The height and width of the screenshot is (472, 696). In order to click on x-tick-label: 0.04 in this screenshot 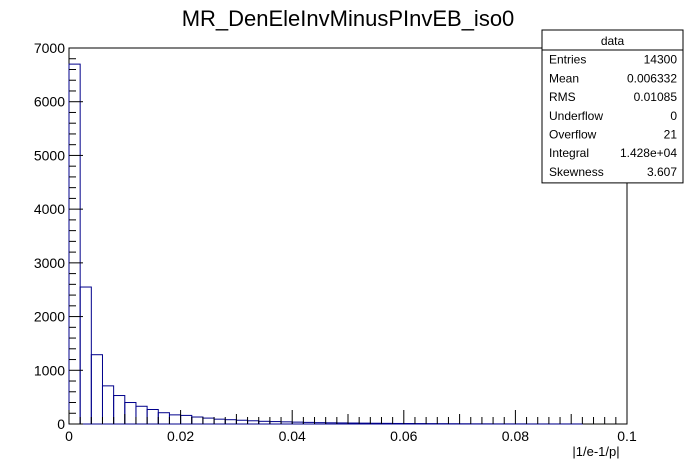, I will do `click(292, 436)`.